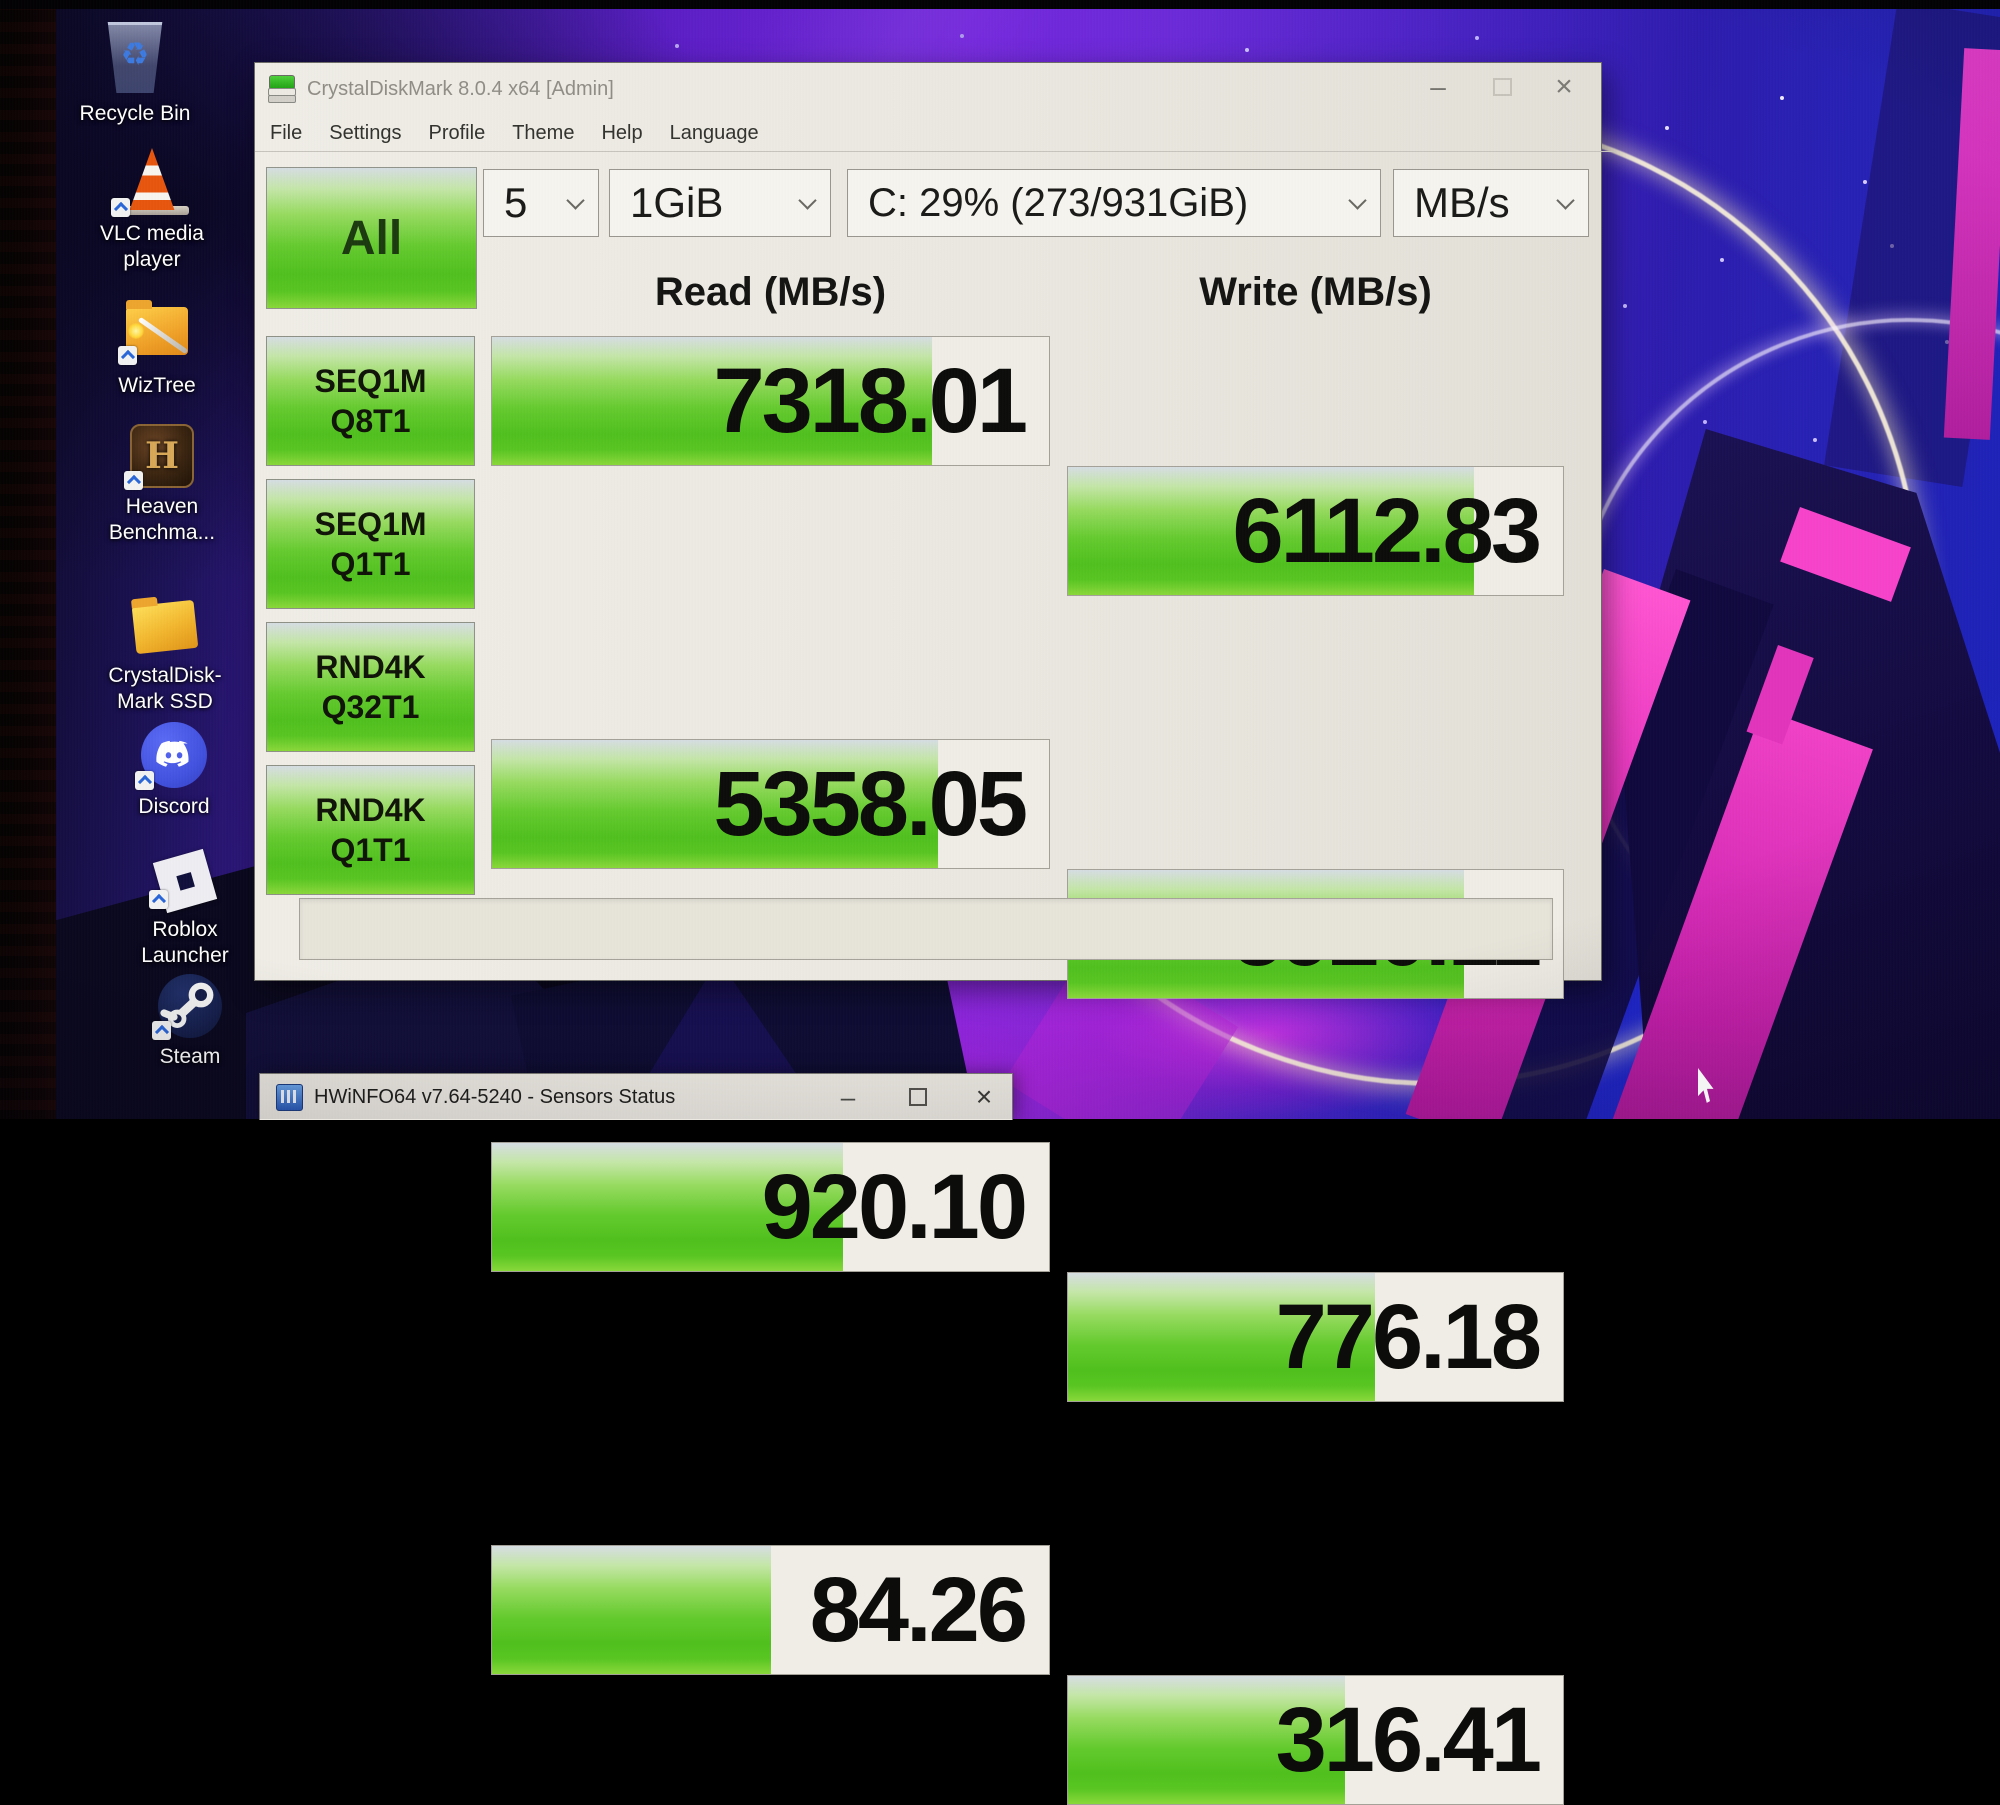  I want to click on write-result-value: 776.18, so click(1408, 1336).